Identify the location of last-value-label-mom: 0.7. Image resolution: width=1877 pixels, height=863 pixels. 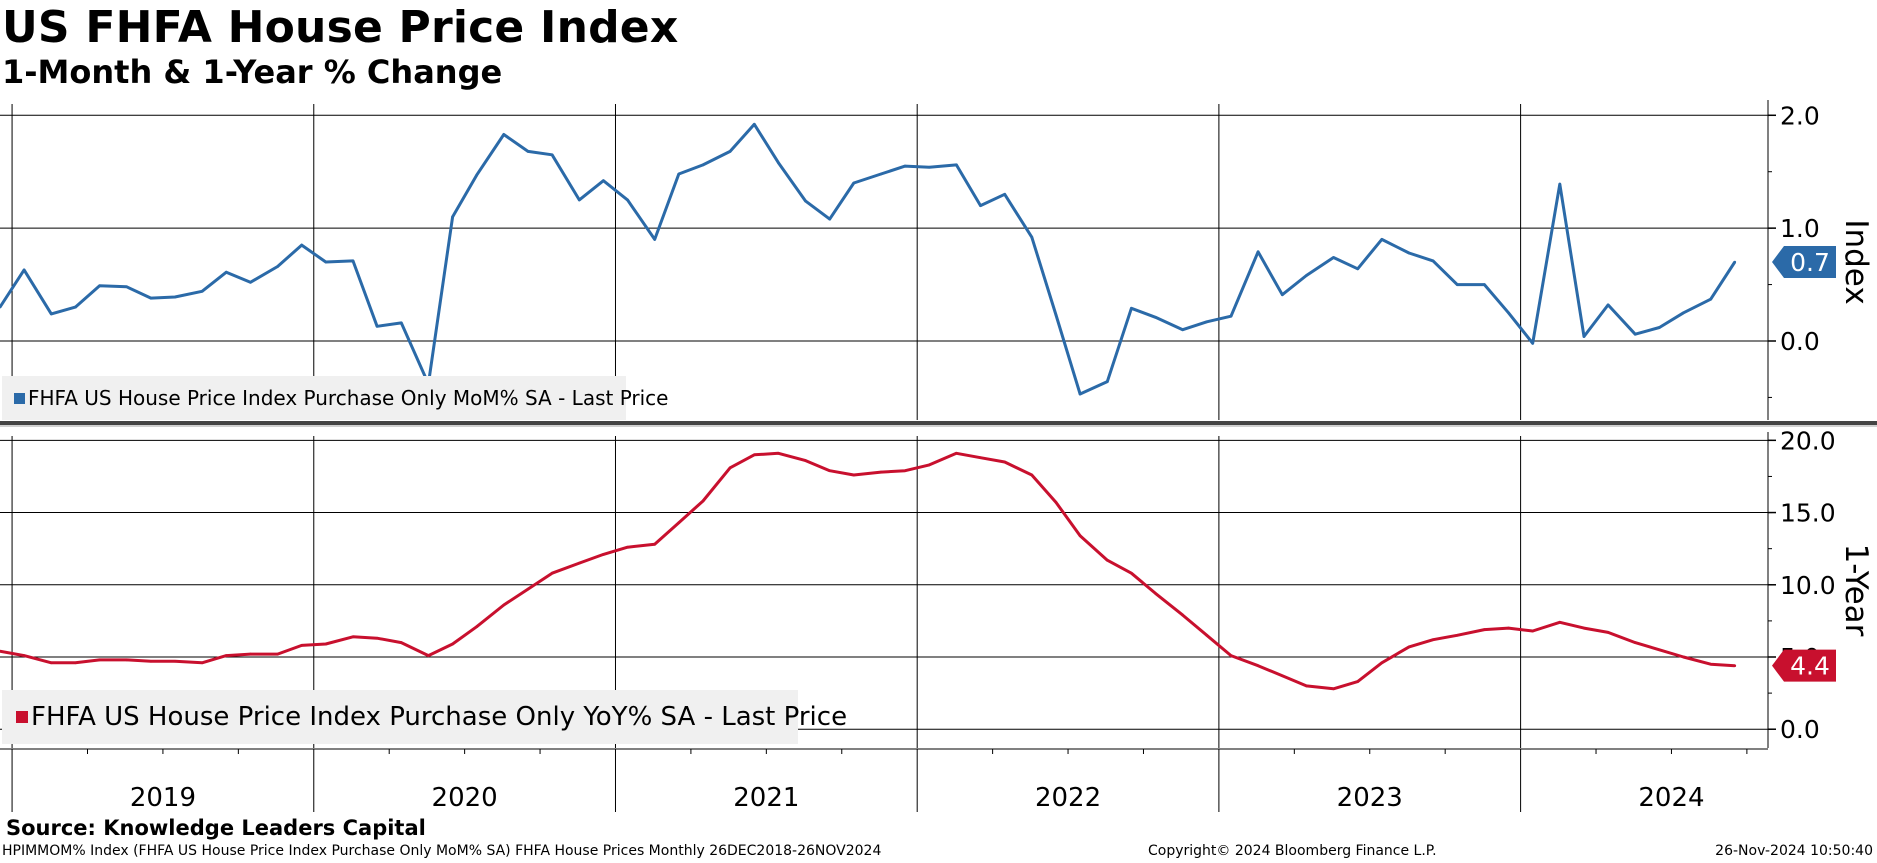
(1810, 262).